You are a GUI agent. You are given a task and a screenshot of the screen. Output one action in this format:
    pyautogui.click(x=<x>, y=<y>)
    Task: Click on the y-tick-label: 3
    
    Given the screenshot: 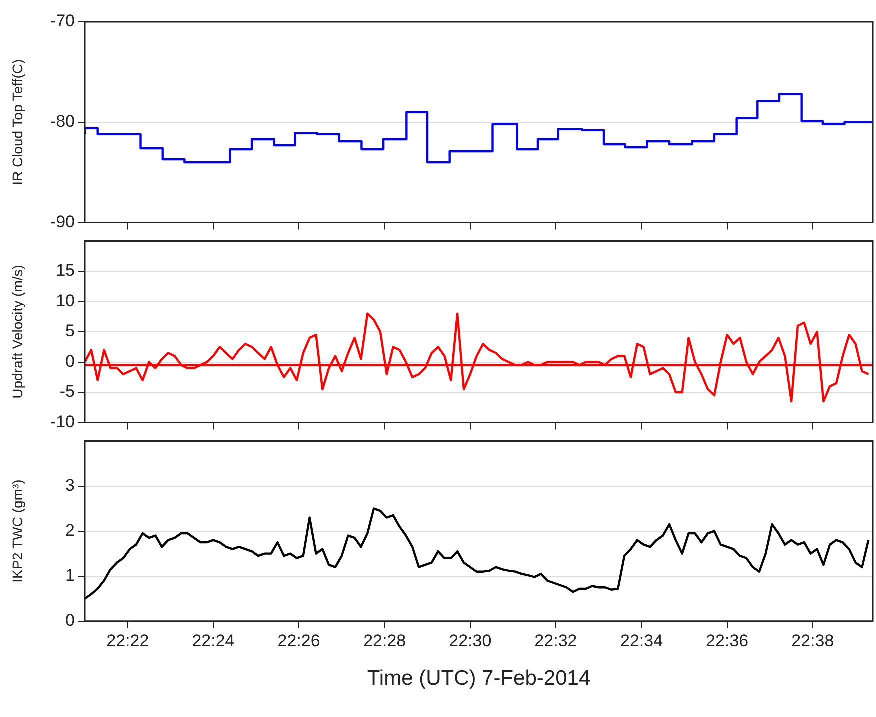 What is the action you would take?
    pyautogui.click(x=70, y=485)
    